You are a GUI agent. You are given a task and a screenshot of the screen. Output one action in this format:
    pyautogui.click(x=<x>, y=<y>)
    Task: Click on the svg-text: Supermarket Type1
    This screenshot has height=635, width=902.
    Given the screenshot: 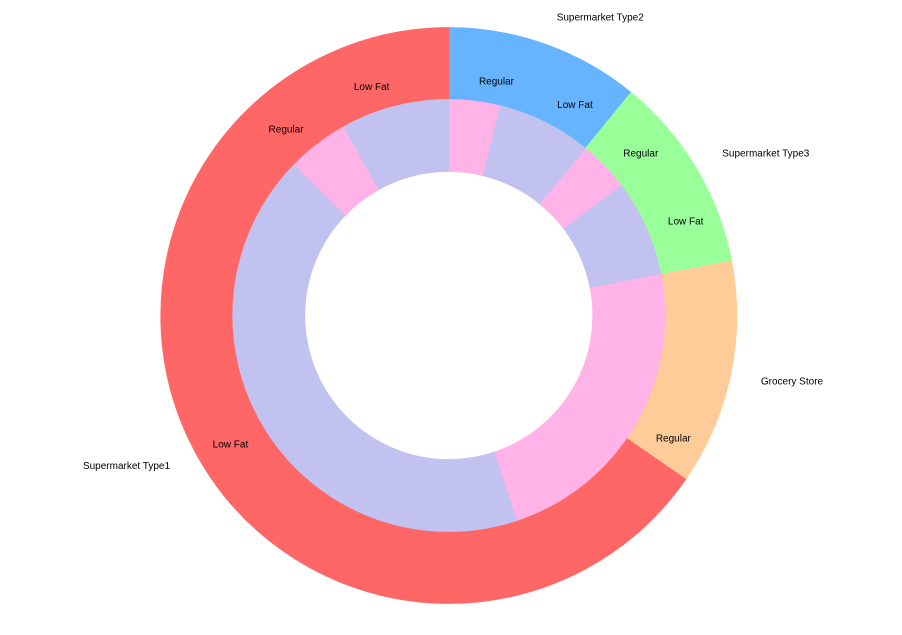 What is the action you would take?
    pyautogui.click(x=127, y=466)
    